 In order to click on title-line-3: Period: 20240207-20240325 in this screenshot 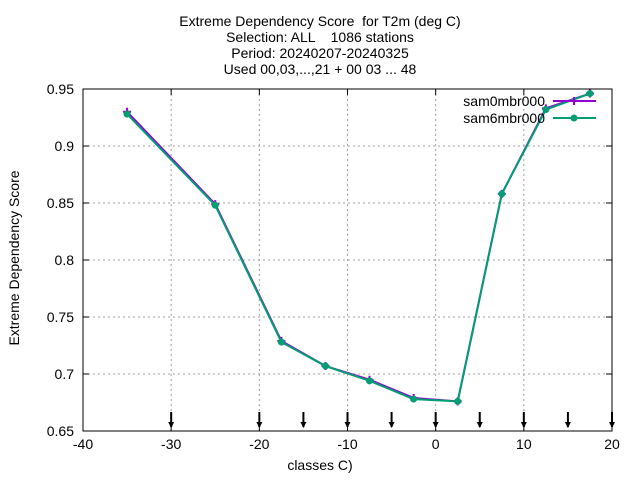, I will do `click(320, 53)`.